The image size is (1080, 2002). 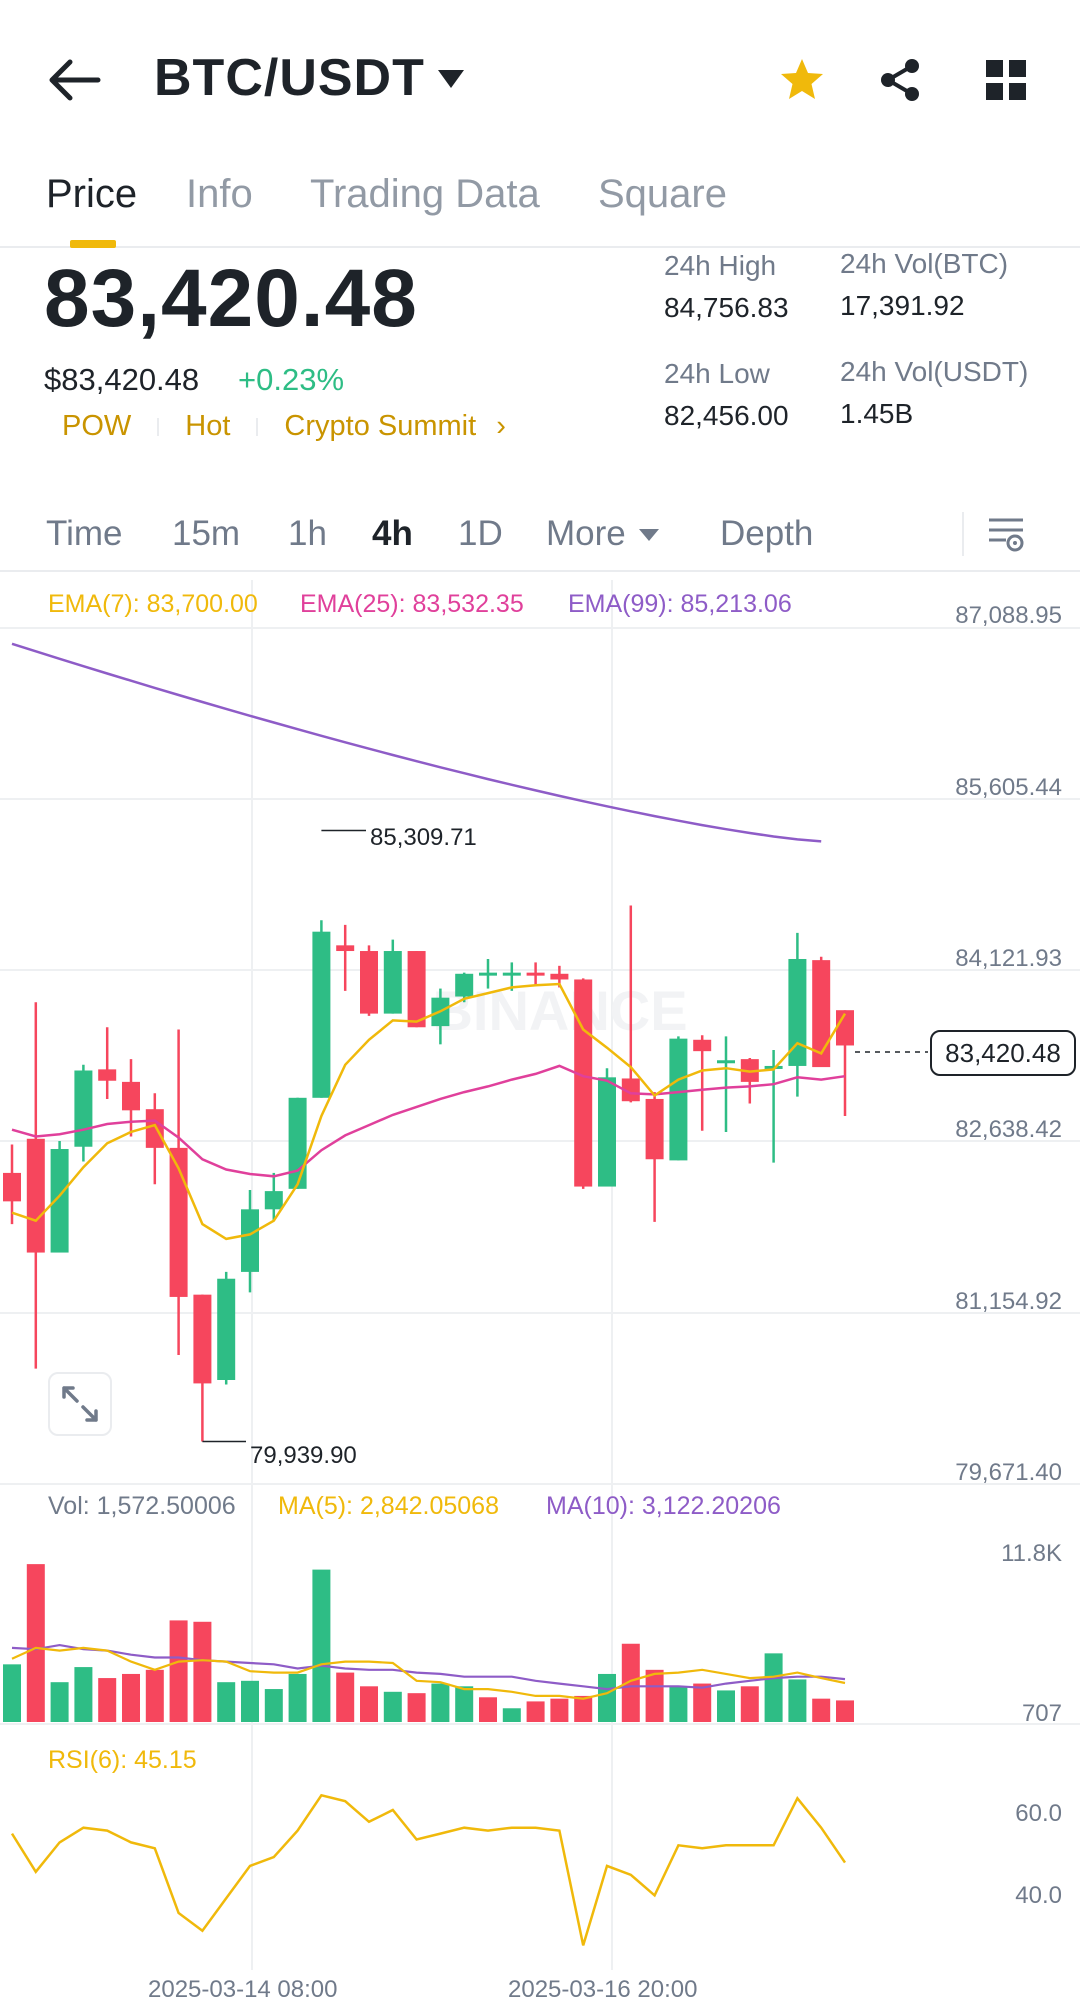 I want to click on current-price-tag: 83,420.48, so click(x=1003, y=1053).